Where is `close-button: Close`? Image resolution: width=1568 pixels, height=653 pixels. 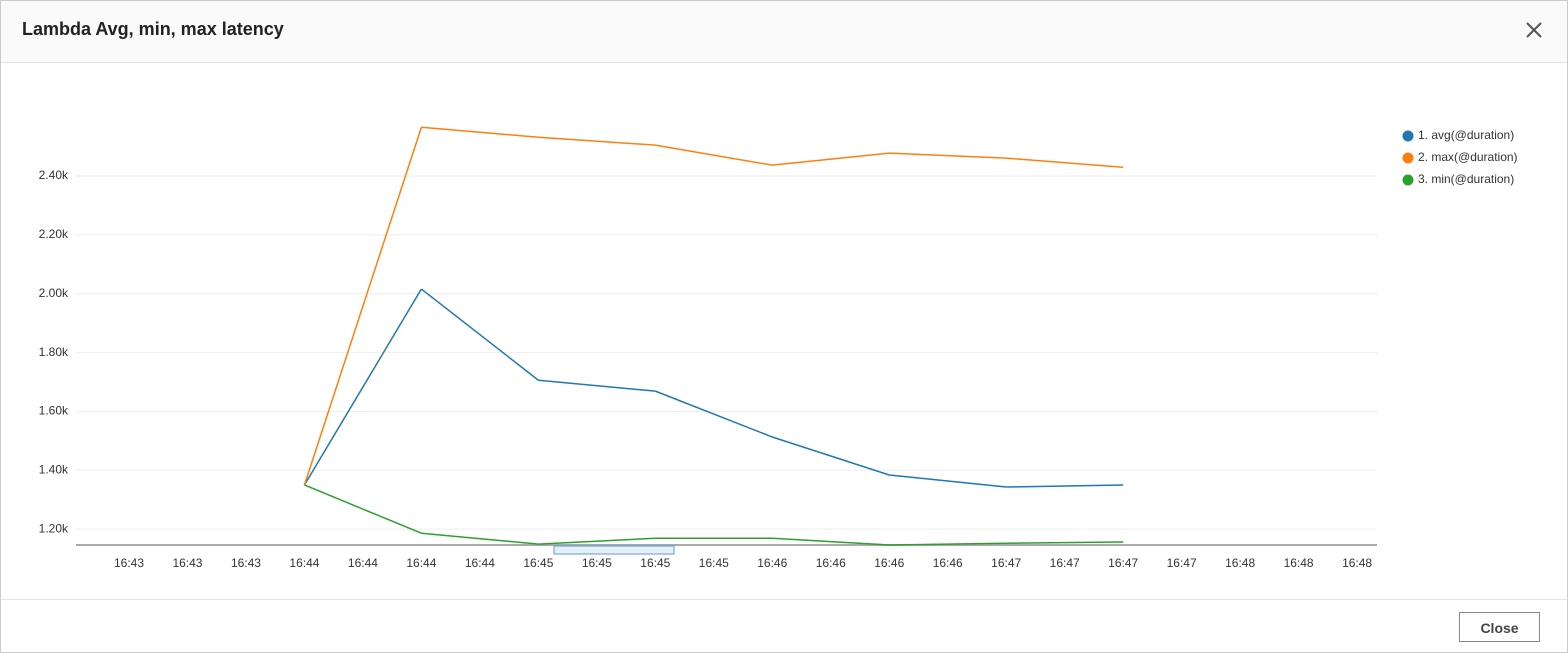 close-button: Close is located at coordinates (1499, 627).